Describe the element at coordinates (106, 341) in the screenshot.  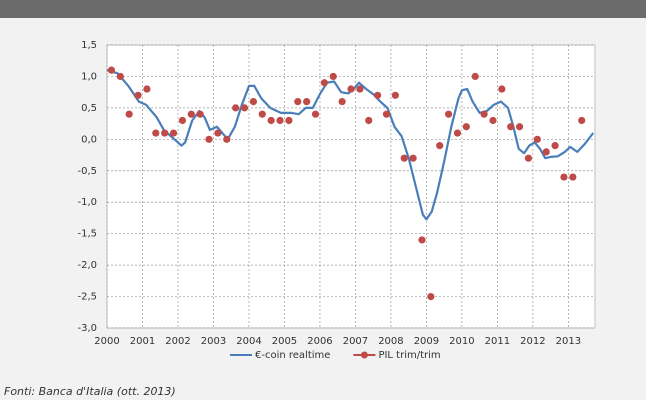
I see `x-tick-label: 2000` at that location.